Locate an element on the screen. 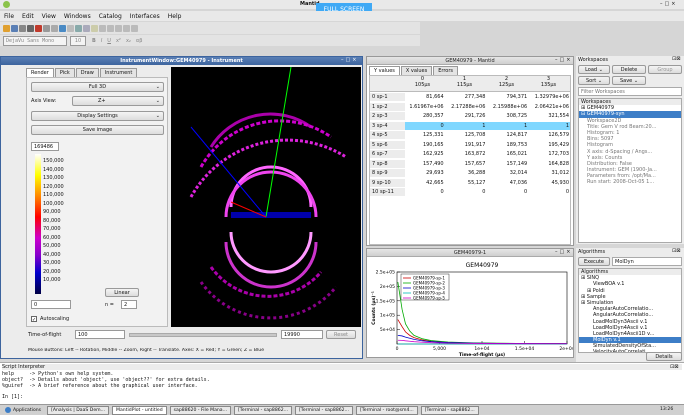 The height and width of the screenshot is (415, 684). column-header: 0 105µs is located at coordinates (422, 82).